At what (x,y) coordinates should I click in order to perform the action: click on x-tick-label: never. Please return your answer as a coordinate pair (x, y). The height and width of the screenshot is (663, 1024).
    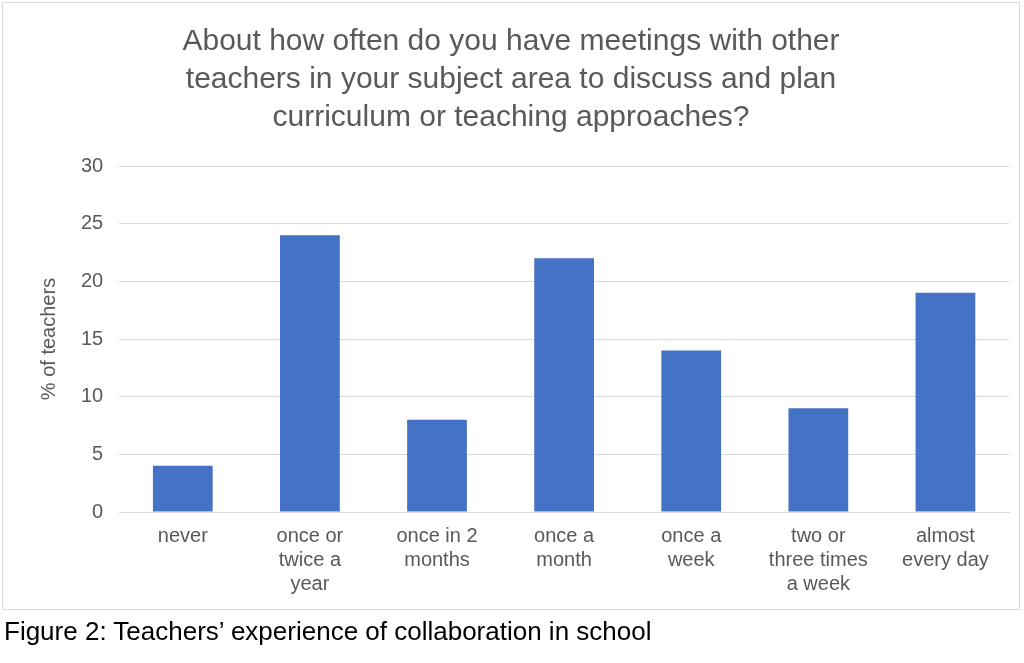
    Looking at the image, I should click on (183, 534).